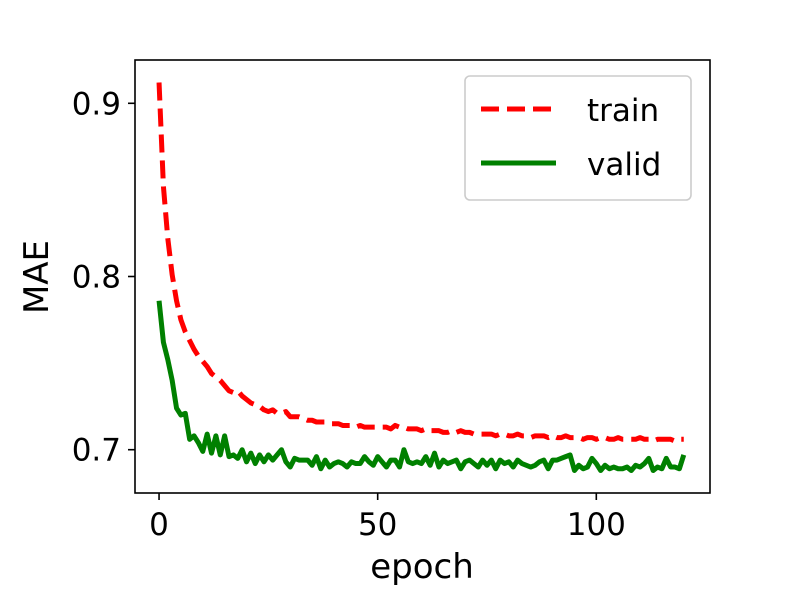  I want to click on legend-train-label: train, so click(623, 111).